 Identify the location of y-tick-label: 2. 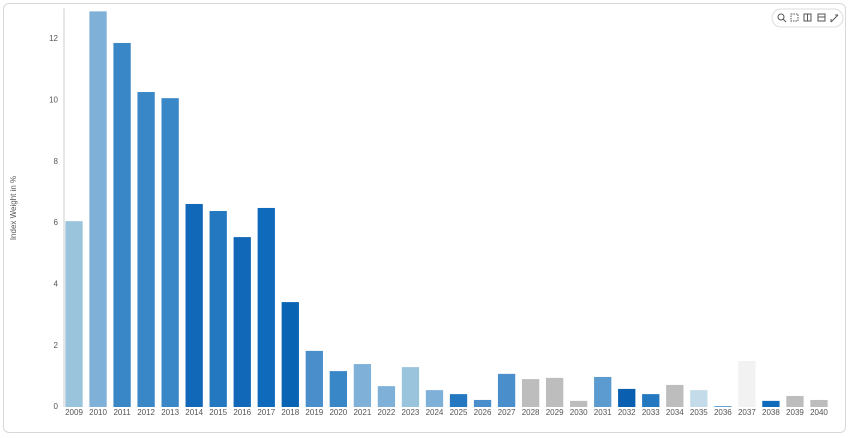
(56, 345).